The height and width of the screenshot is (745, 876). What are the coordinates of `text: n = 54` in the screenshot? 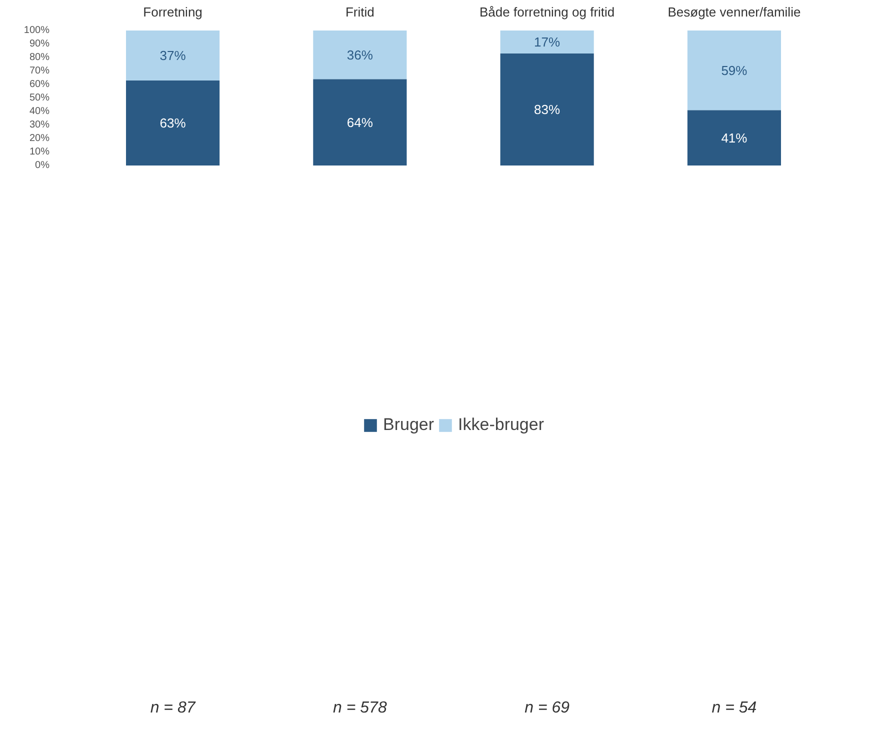 It's located at (734, 708).